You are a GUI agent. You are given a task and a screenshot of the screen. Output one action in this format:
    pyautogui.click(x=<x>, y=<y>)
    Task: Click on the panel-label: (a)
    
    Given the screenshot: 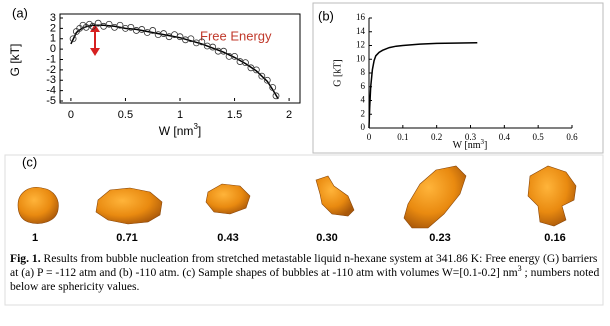 What is the action you would take?
    pyautogui.click(x=20, y=12)
    